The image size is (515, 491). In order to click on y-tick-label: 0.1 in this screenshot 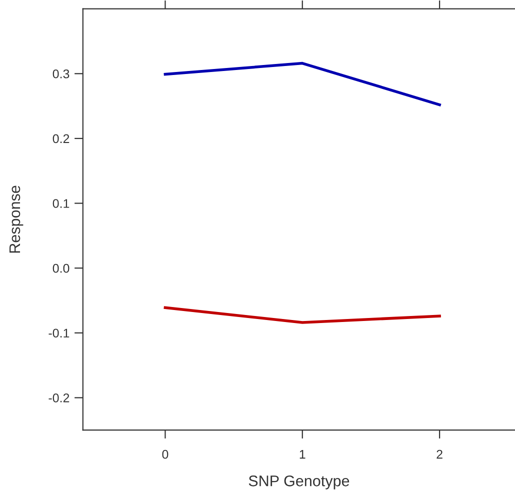, I will do `click(61, 203)`.